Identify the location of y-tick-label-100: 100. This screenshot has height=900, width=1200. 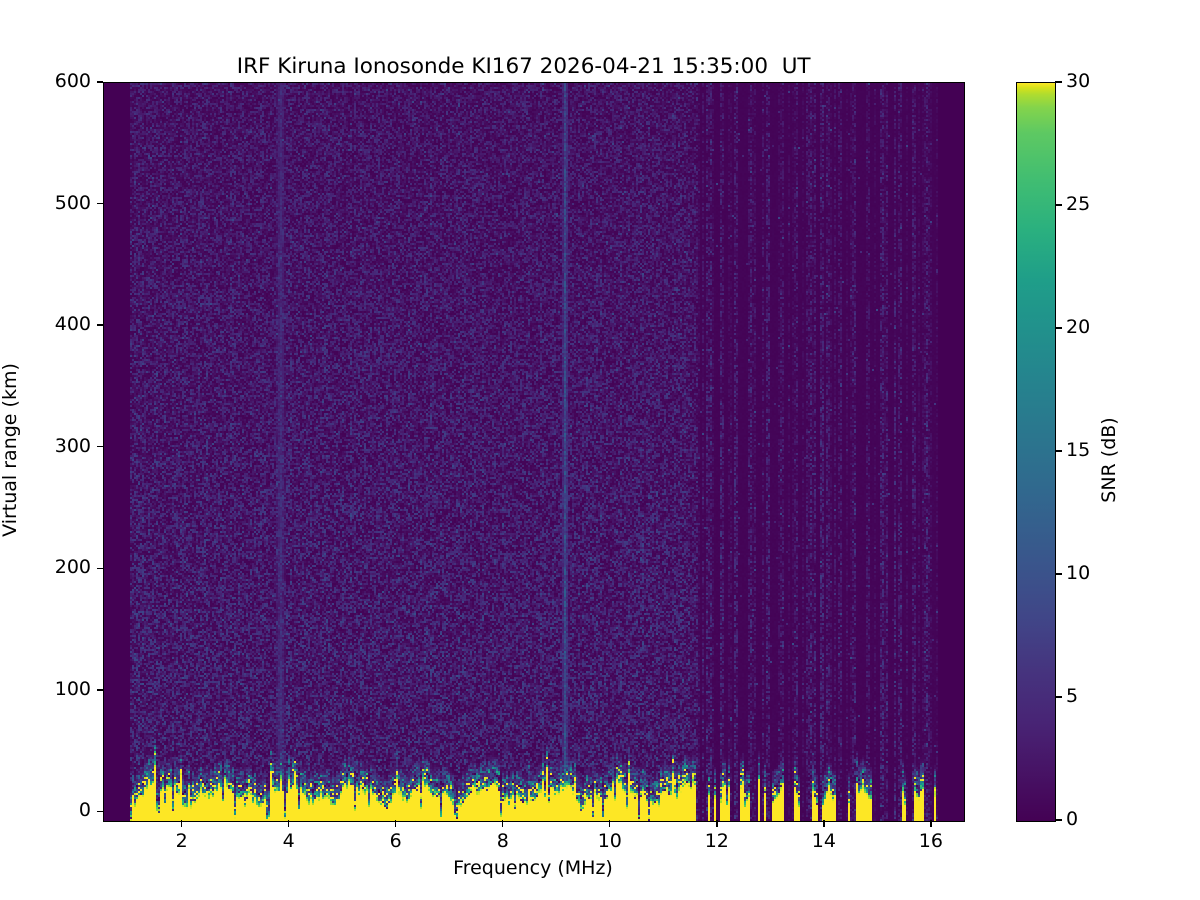
(72, 688).